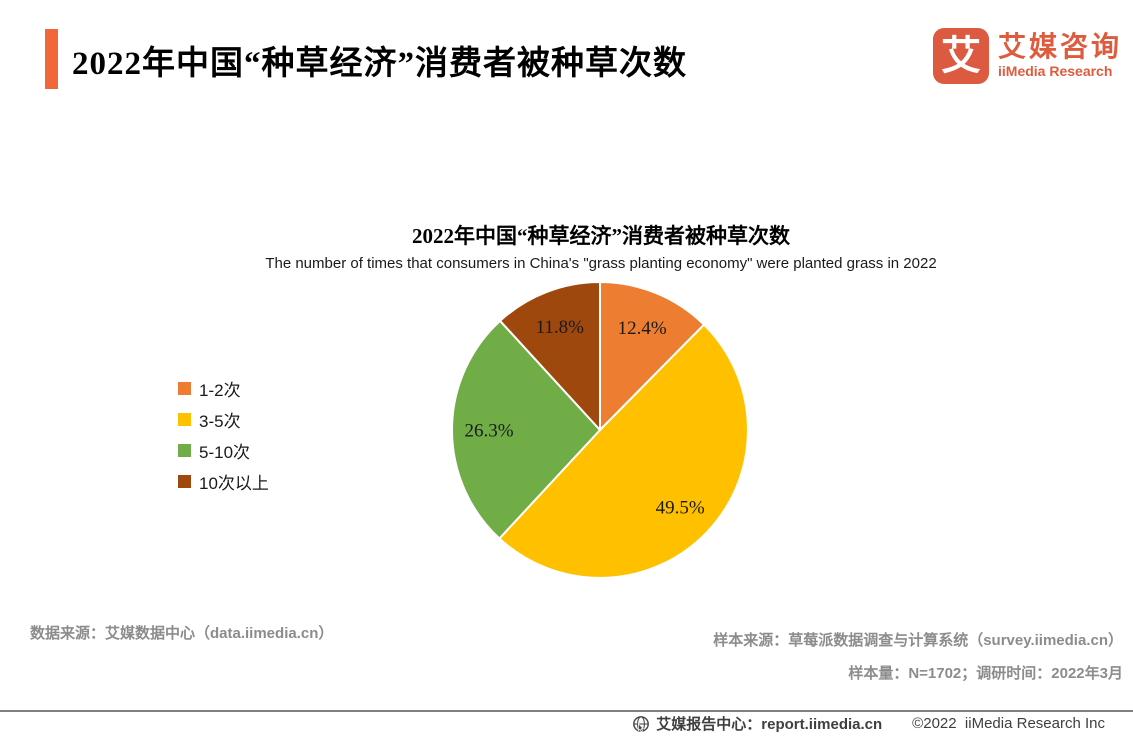 Image resolution: width=1133 pixels, height=737 pixels. Describe the element at coordinates (220, 390) in the screenshot. I see `legend-label: 1-2次` at that location.